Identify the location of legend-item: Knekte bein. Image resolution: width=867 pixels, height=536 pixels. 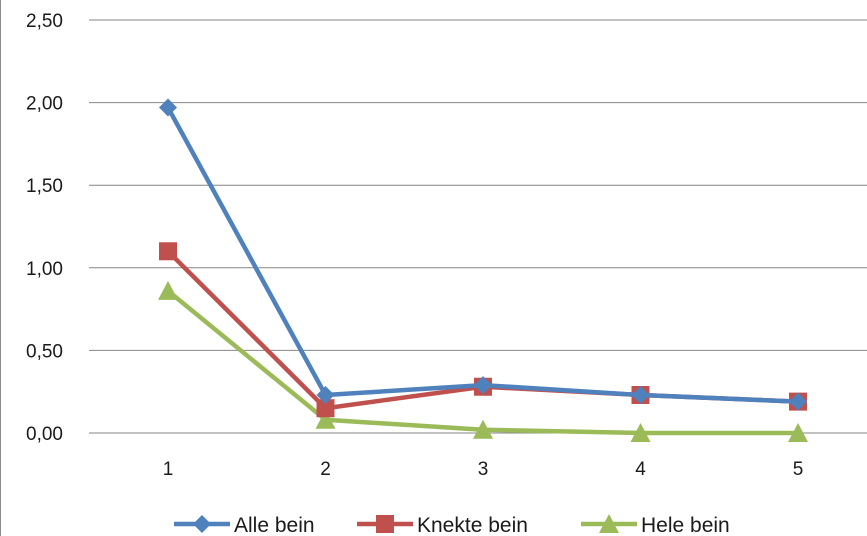
(442, 525).